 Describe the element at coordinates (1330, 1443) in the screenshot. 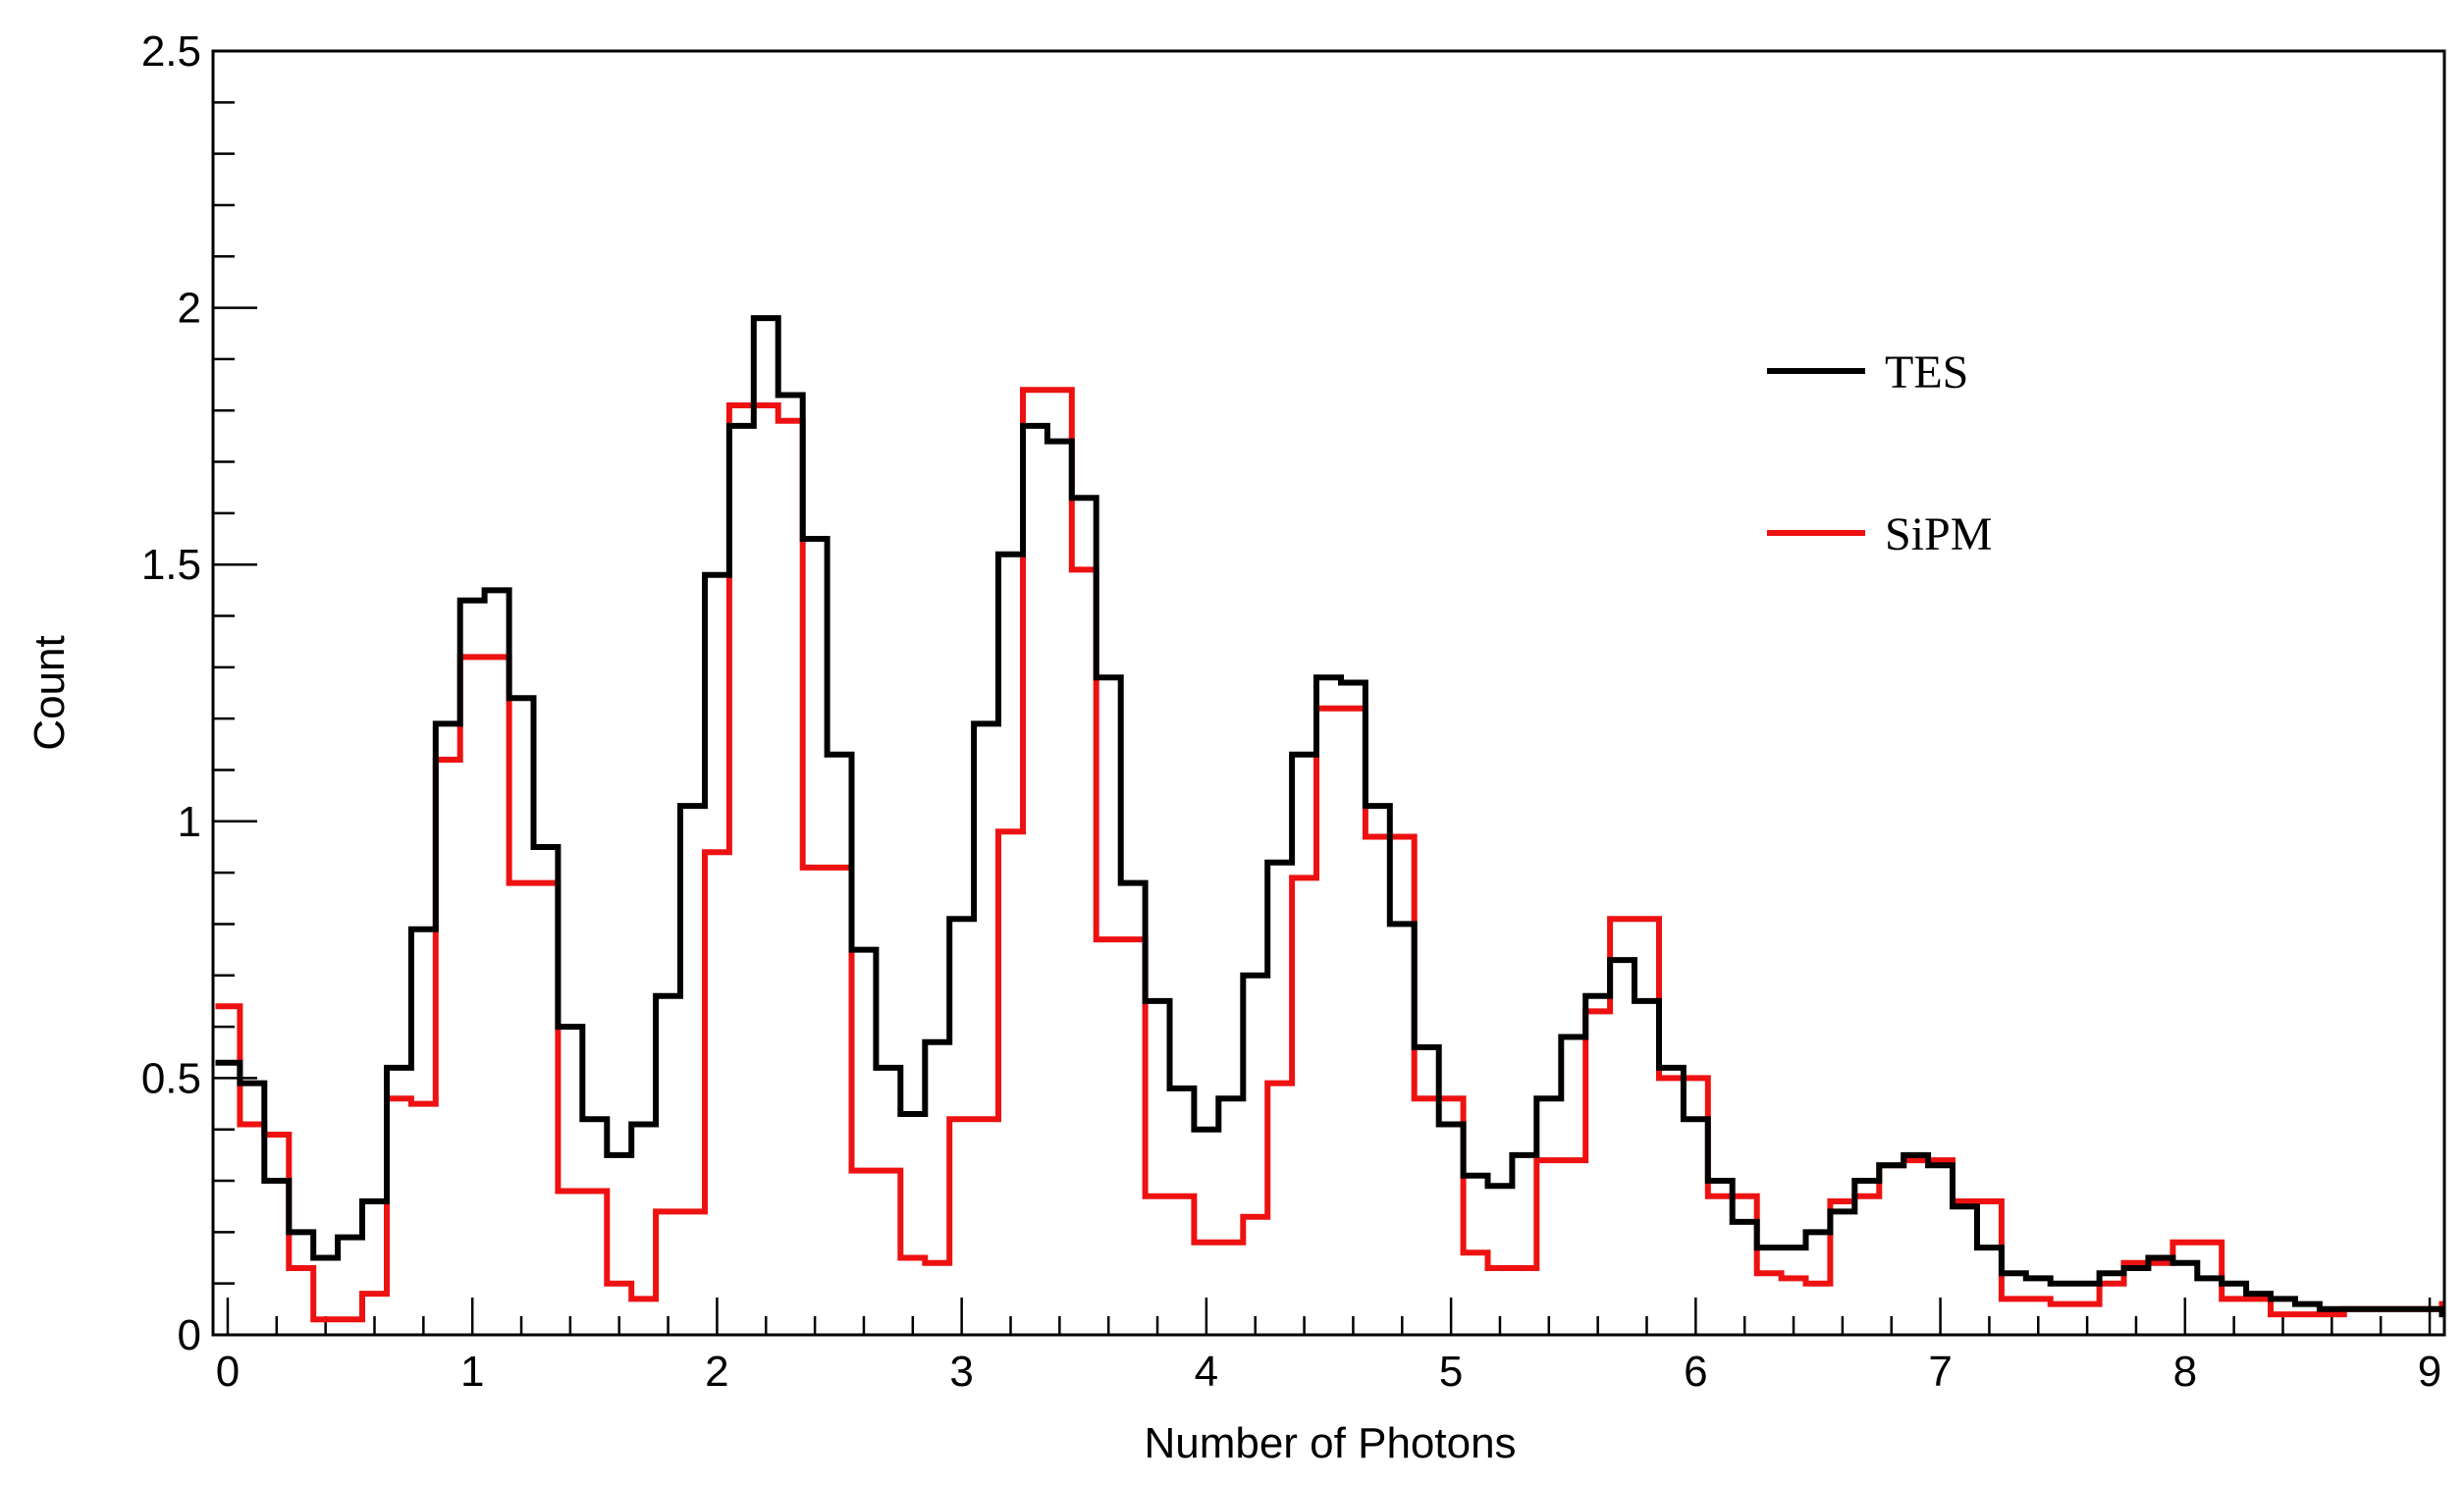

I see `x-axis-label: Number of Photons` at that location.